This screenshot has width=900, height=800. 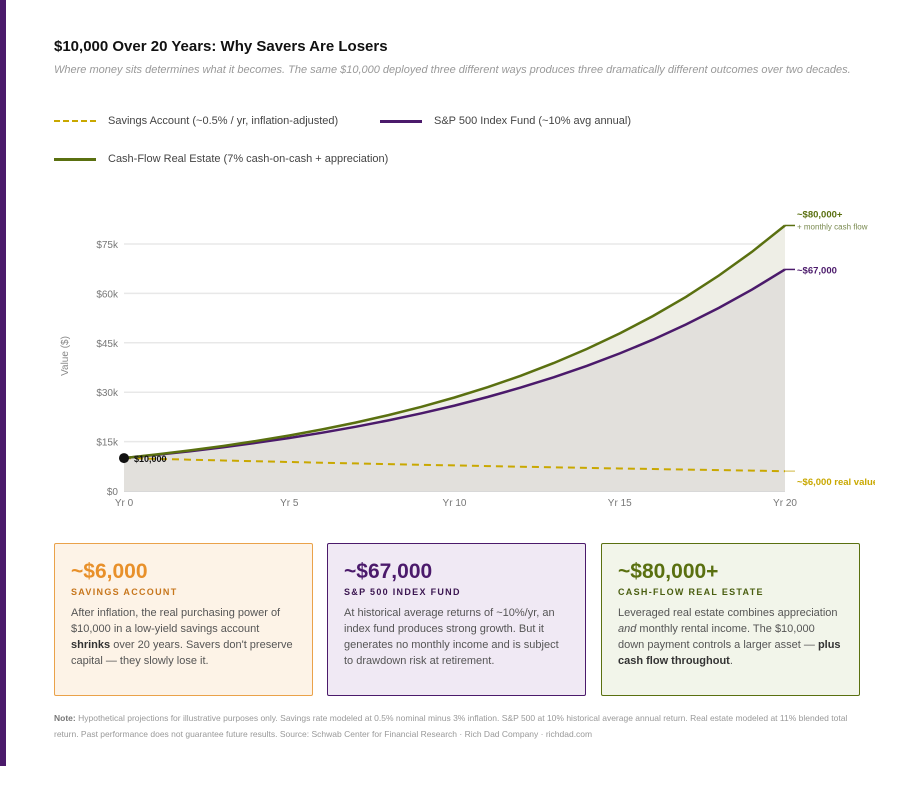 What do you see at coordinates (455, 503) in the screenshot?
I see `x-tick-label: Yr 10` at bounding box center [455, 503].